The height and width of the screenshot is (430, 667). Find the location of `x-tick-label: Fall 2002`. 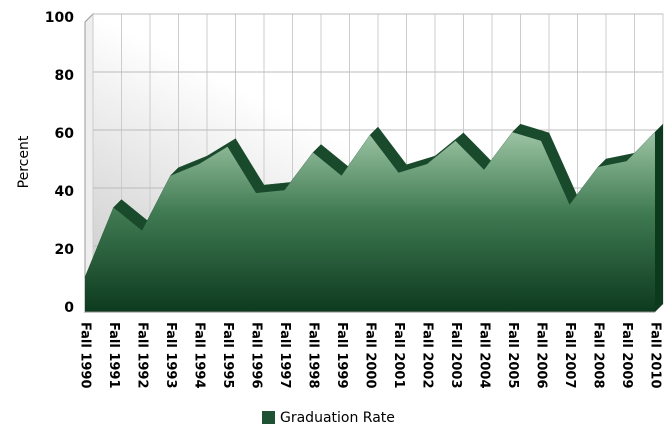

x-tick-label: Fall 2002 is located at coordinates (427, 355).